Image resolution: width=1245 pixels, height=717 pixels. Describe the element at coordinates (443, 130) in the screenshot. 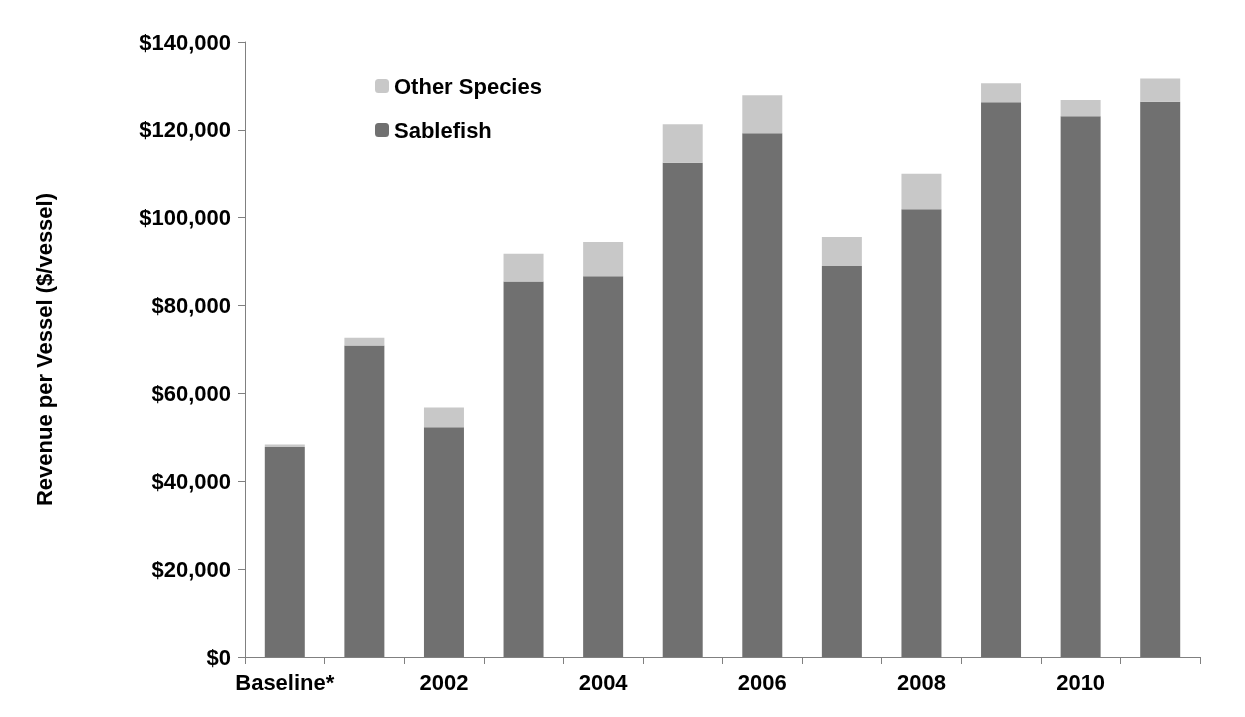

I see `legend-label: Sablefish` at that location.